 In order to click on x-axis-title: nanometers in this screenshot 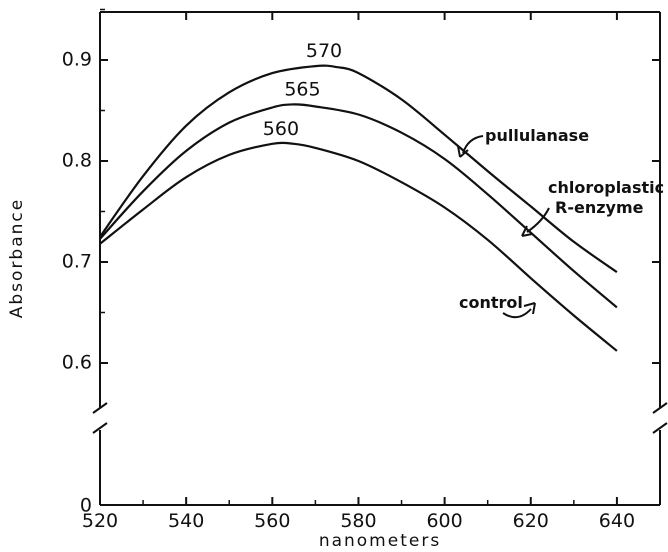, I will do `click(380, 541)`.